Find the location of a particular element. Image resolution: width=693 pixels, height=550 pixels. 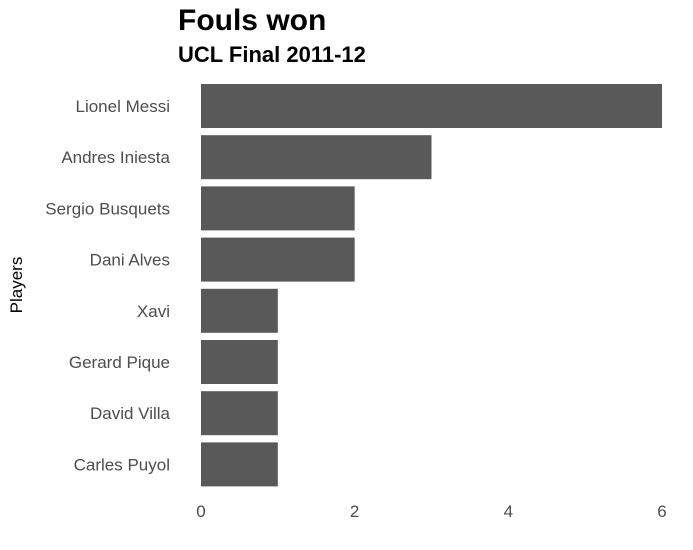

category-label: David Villa is located at coordinates (130, 413).